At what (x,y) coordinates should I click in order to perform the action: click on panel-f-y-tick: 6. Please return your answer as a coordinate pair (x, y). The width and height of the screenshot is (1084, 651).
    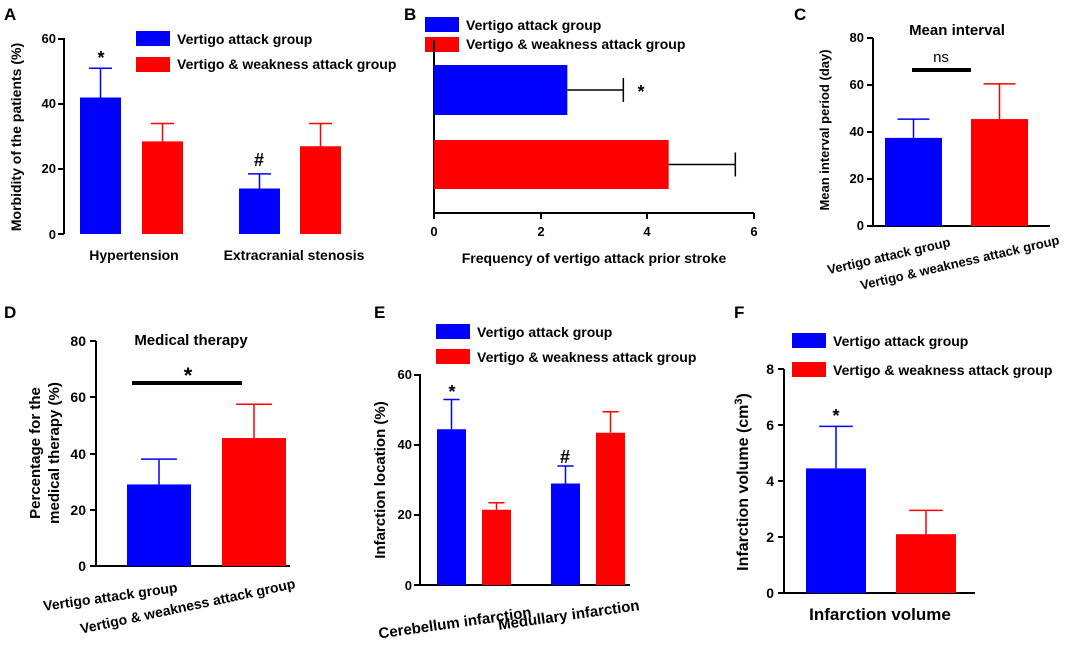
    Looking at the image, I should click on (770, 425).